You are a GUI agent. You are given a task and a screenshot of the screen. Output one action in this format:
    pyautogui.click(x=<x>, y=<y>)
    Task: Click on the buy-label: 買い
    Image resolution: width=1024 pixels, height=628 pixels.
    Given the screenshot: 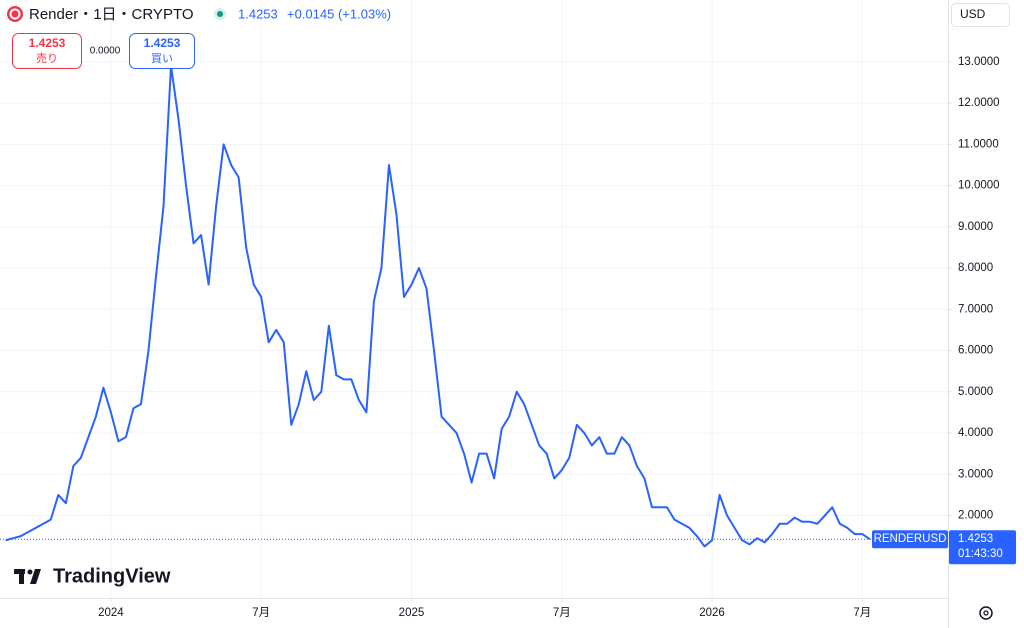 What is the action you would take?
    pyautogui.click(x=162, y=58)
    